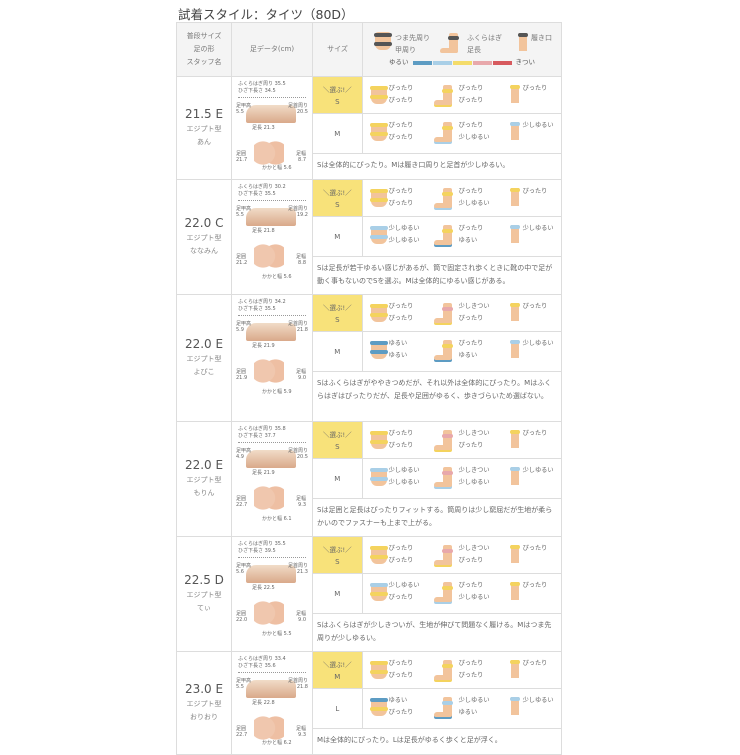  I want to click on size-result: ＼選ぶ!／ S ぴったり ぴったり 少しきつい ぴったり ぴったり, so click(437, 440).